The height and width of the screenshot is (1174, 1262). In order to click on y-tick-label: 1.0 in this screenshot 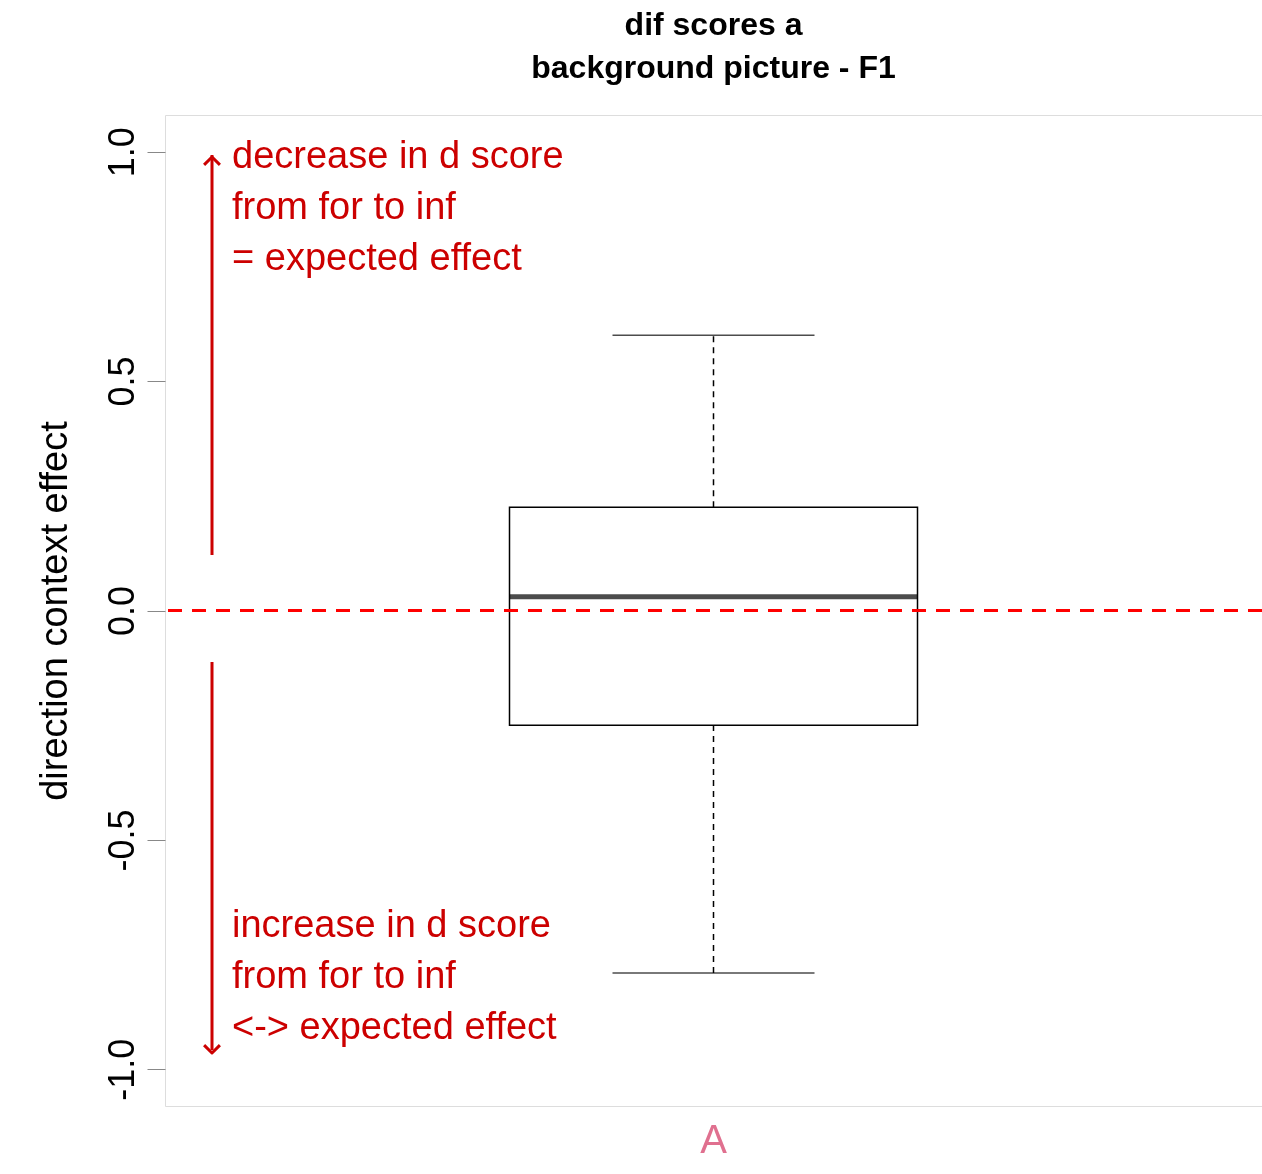, I will do `click(121, 152)`.